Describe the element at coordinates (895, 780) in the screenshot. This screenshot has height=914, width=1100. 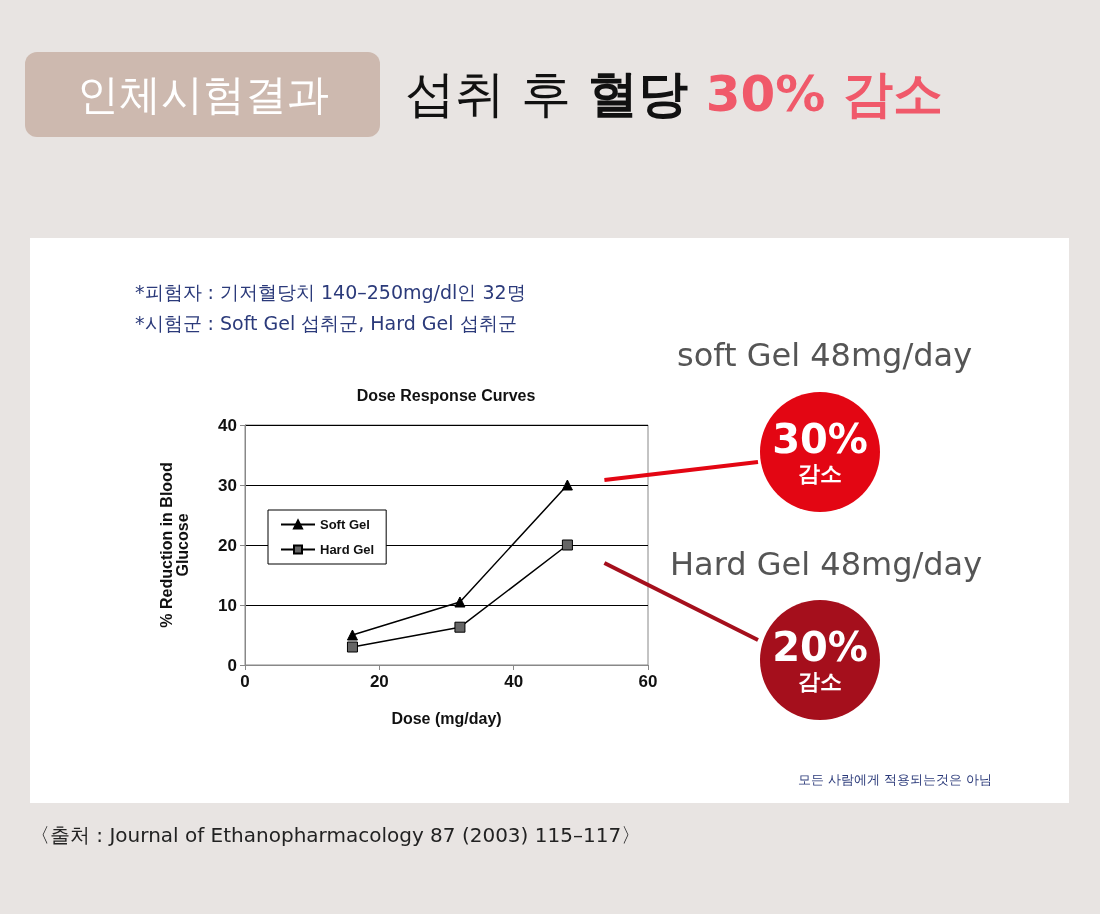
I see `text: 모든 사람에게 적용되는것은 아님` at that location.